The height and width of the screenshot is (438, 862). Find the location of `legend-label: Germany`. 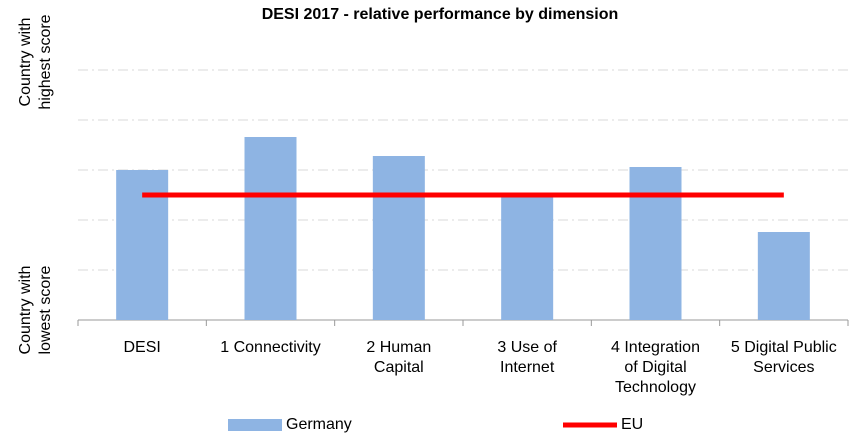

legend-label: Germany is located at coordinates (319, 424).